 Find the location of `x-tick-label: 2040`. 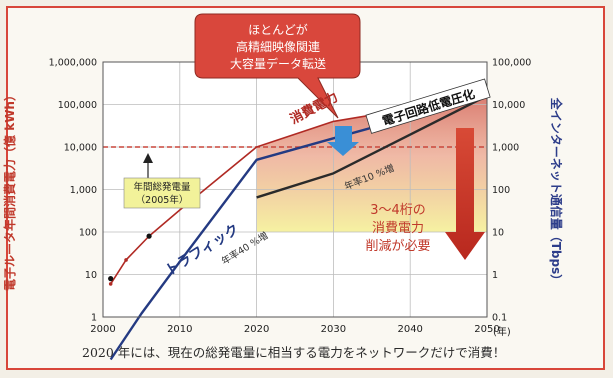

x-tick-label: 2040 is located at coordinates (409, 329).